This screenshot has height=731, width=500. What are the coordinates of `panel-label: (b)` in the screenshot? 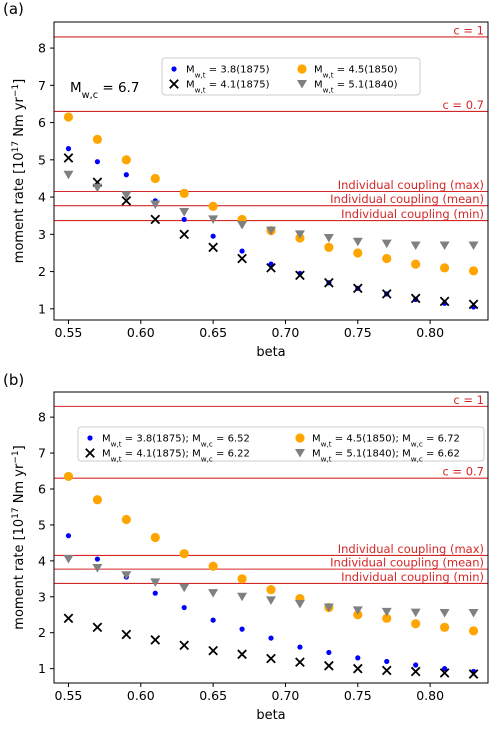 It's located at (13, 380).